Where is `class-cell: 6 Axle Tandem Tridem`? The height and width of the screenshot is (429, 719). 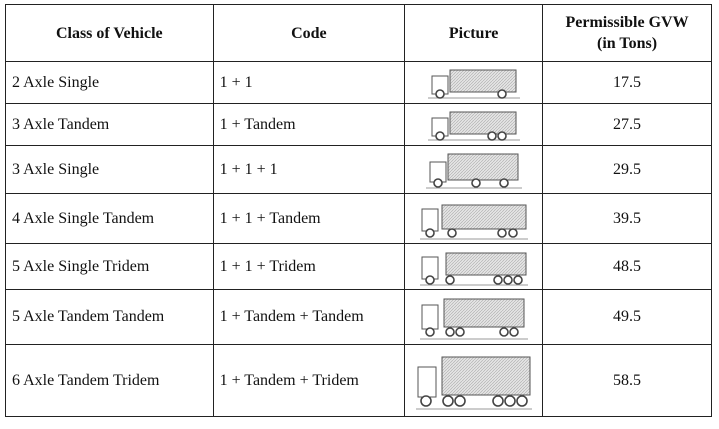
class-cell: 6 Axle Tandem Tridem is located at coordinates (109, 380).